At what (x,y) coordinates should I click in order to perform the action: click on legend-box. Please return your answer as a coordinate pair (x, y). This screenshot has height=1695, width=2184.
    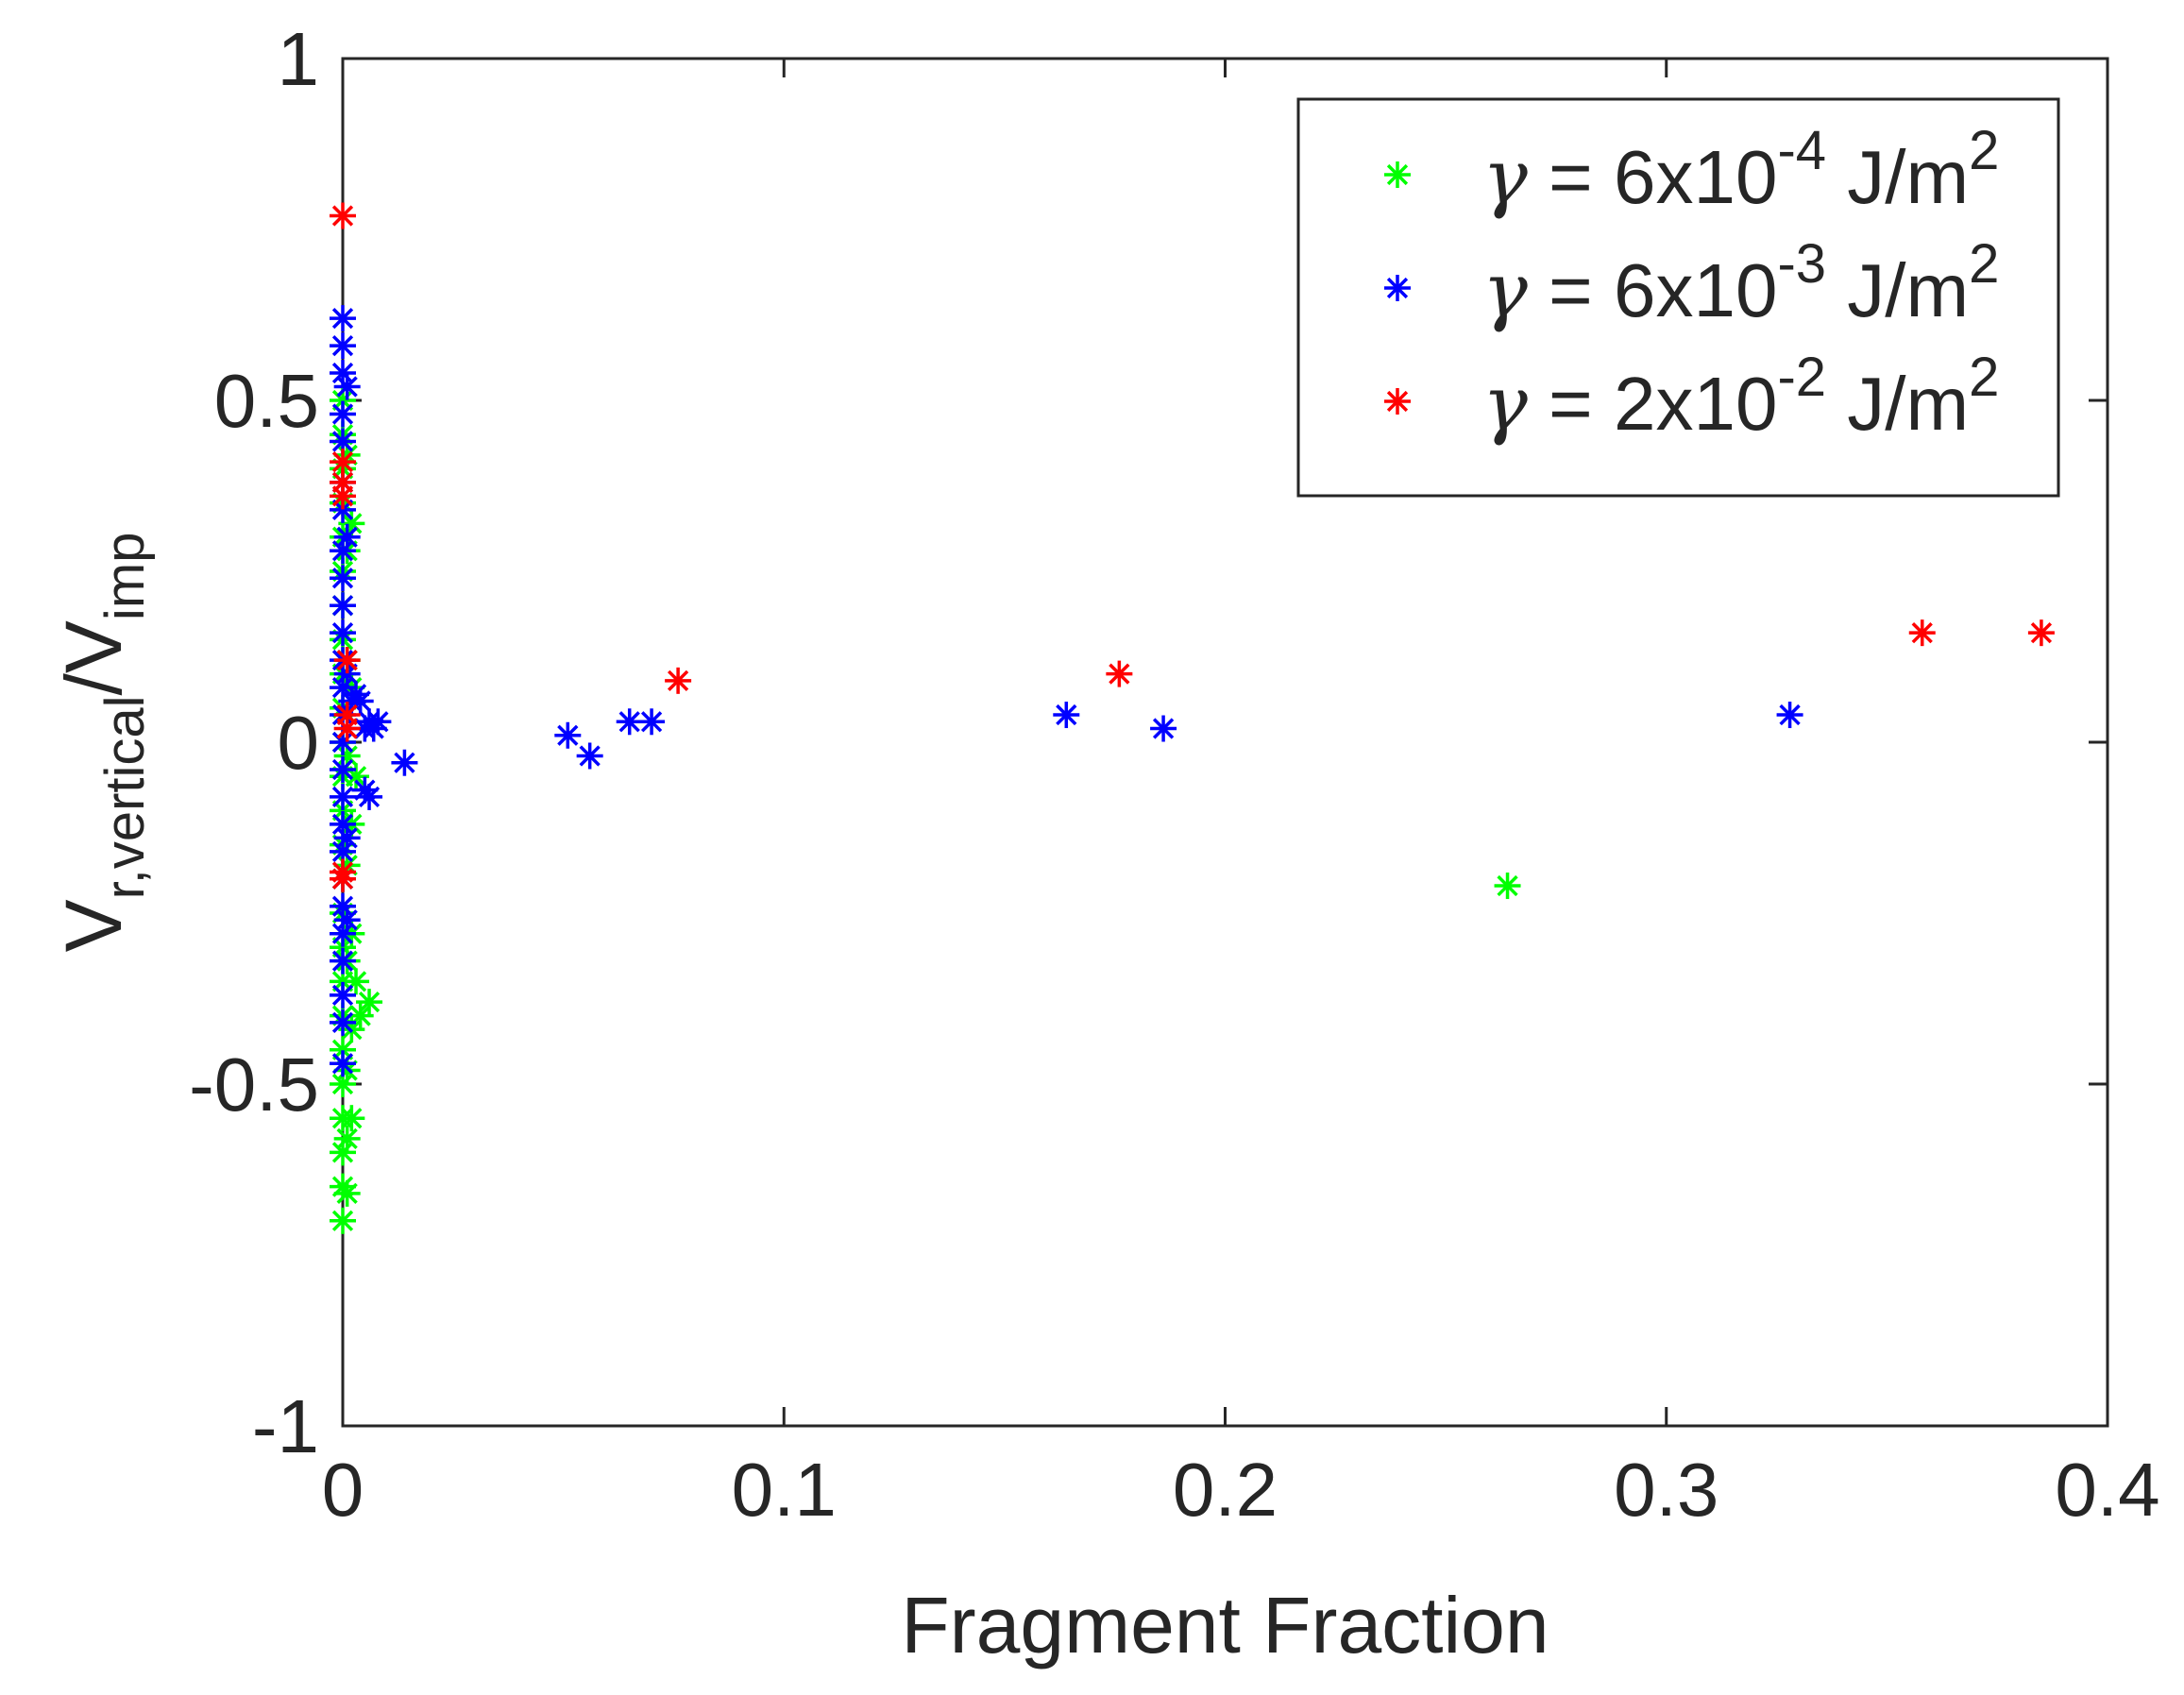
    Looking at the image, I should click on (1678, 297).